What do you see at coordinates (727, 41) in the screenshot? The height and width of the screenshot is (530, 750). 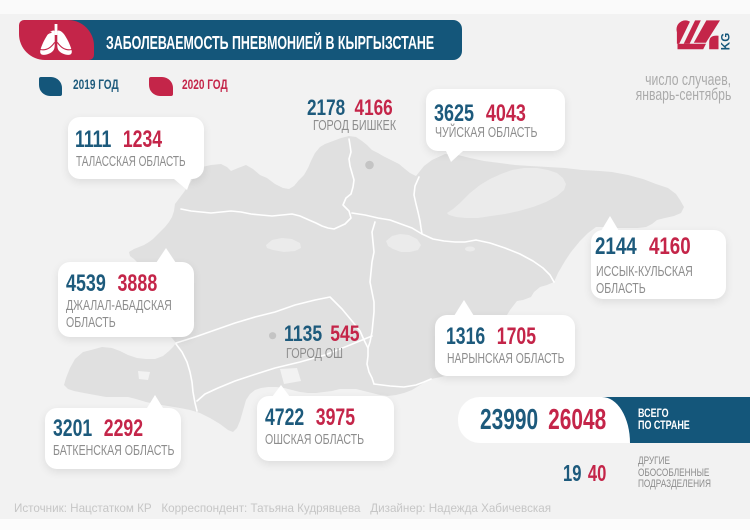 I see `svg-text: KG` at bounding box center [727, 41].